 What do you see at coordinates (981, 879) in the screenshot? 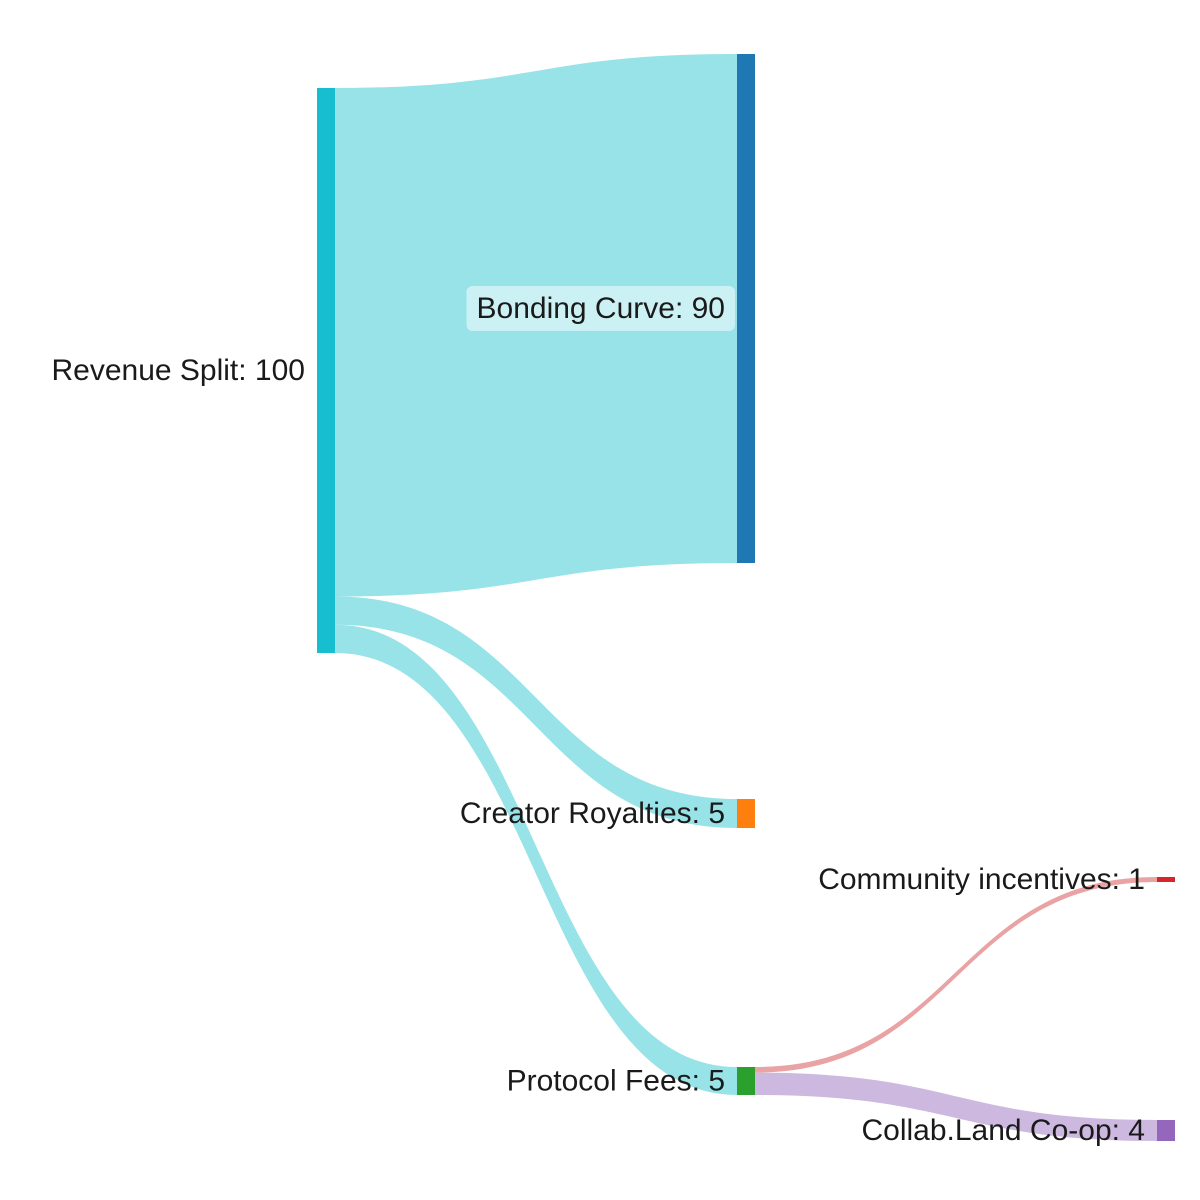
I see `node-label-community: Community incentives: 1` at bounding box center [981, 879].